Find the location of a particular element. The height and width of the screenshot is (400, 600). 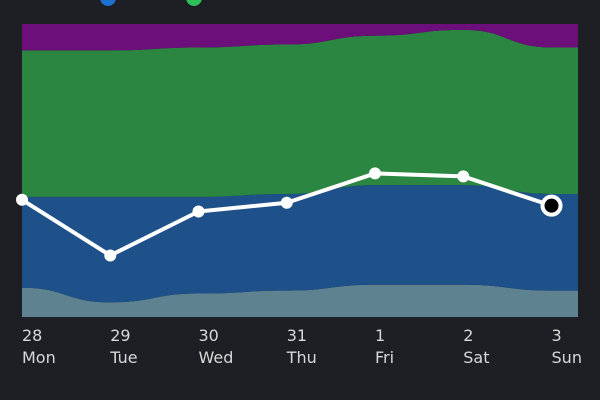

x-tick-weekday: Tue is located at coordinates (123, 357).